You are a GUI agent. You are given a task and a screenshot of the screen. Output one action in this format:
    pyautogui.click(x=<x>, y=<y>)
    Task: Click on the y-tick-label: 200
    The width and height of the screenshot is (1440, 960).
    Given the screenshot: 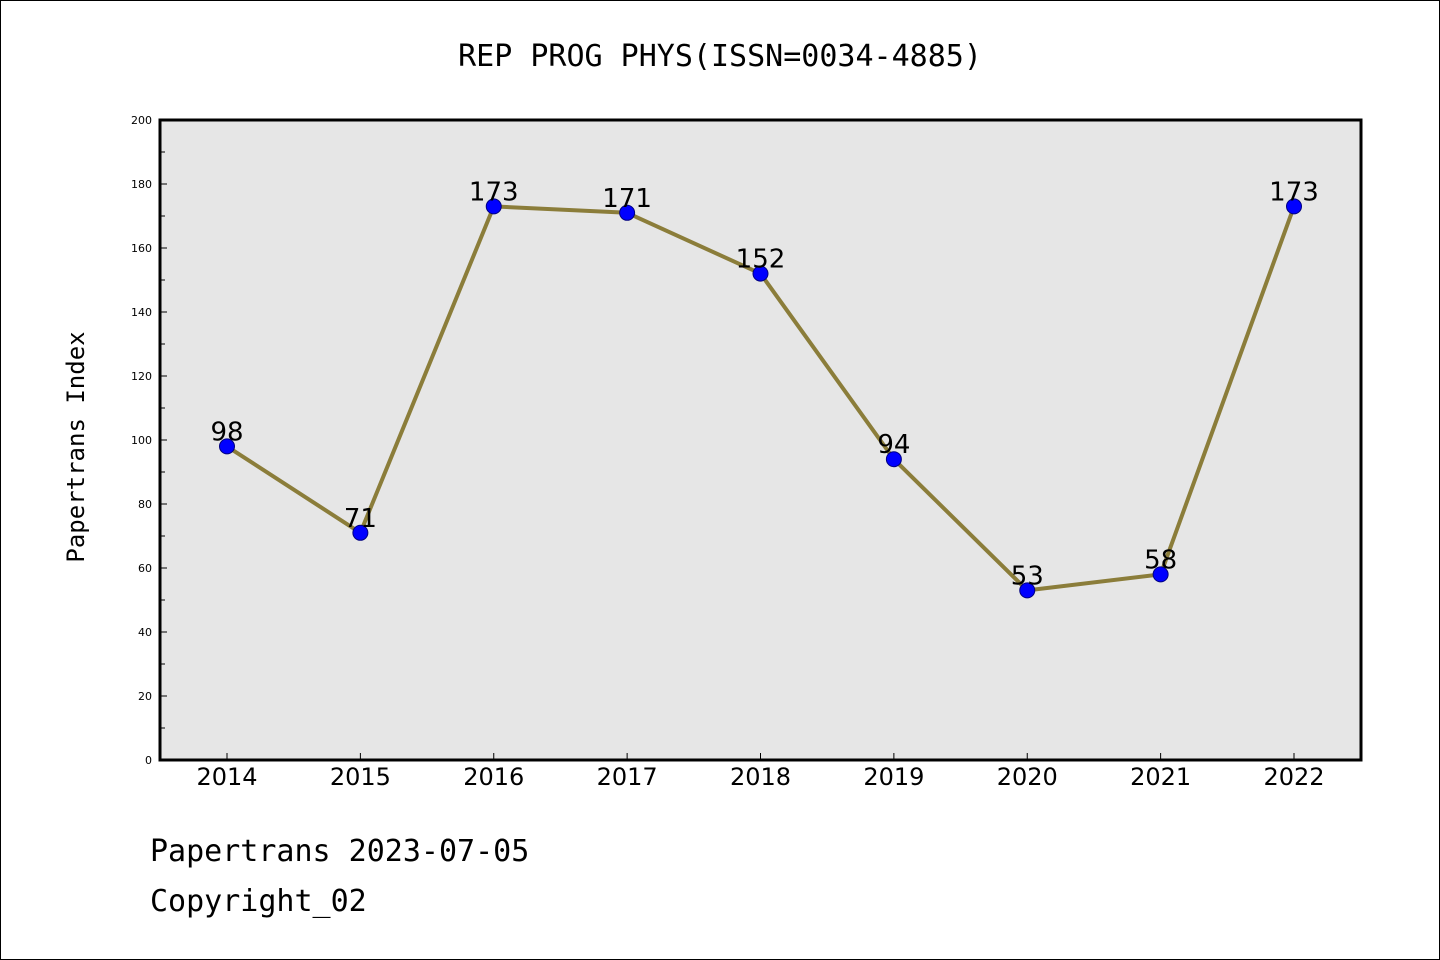 What is the action you would take?
    pyautogui.click(x=141, y=120)
    